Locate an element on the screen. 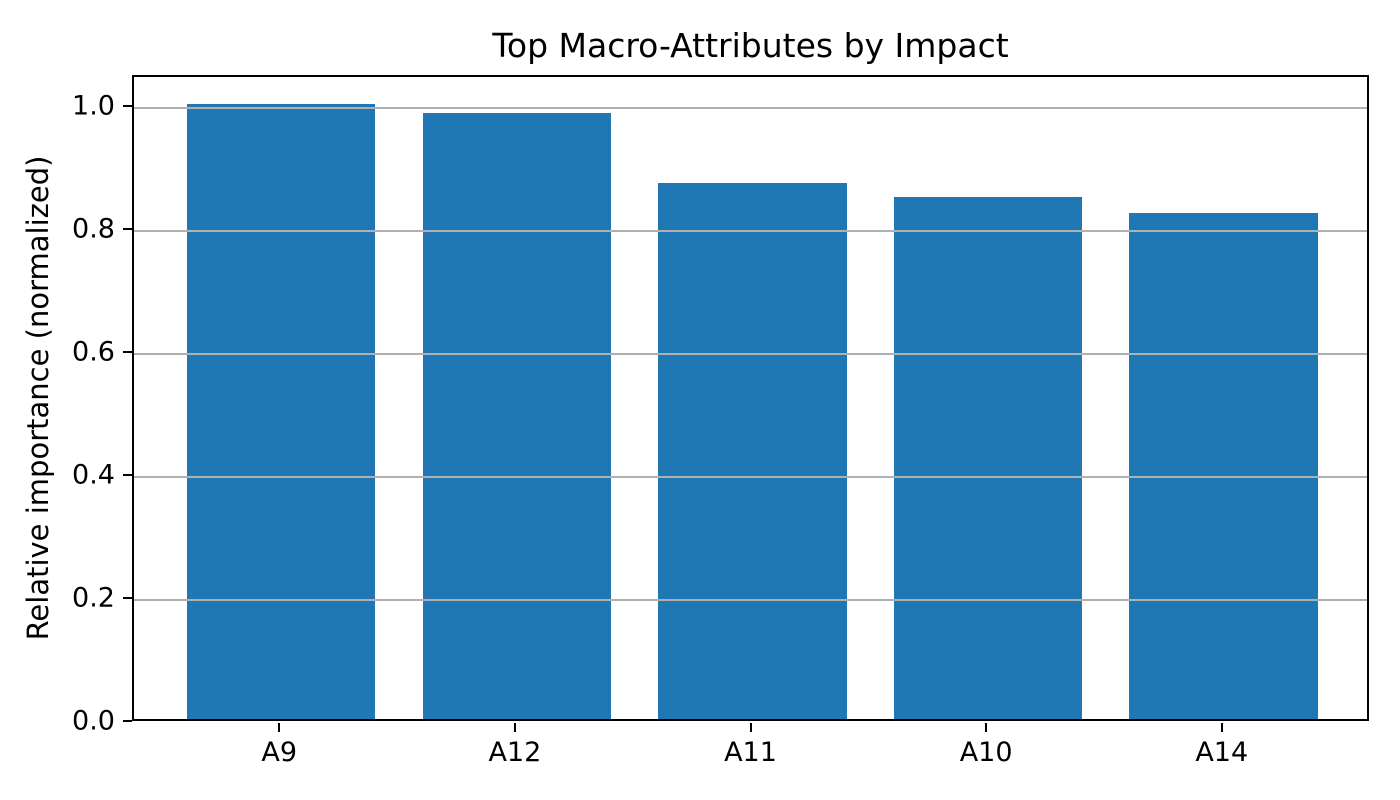 The width and height of the screenshot is (1400, 800). y-tick-mark-0.4 is located at coordinates (127, 474).